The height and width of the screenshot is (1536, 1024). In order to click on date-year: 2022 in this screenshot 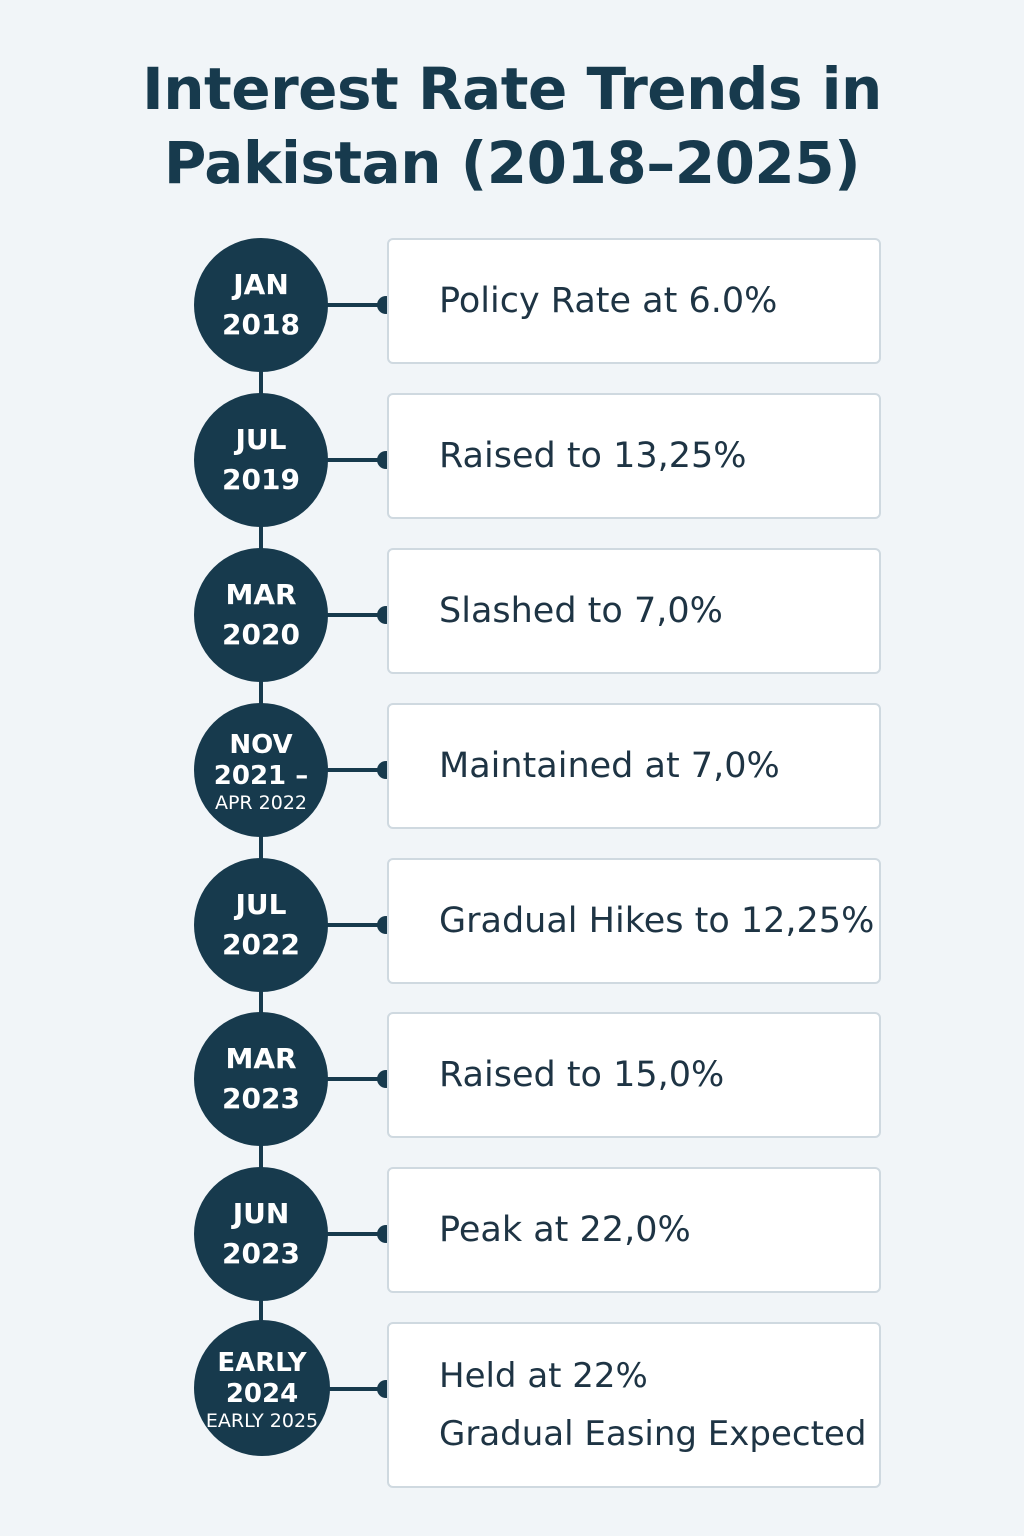, I will do `click(261, 944)`.